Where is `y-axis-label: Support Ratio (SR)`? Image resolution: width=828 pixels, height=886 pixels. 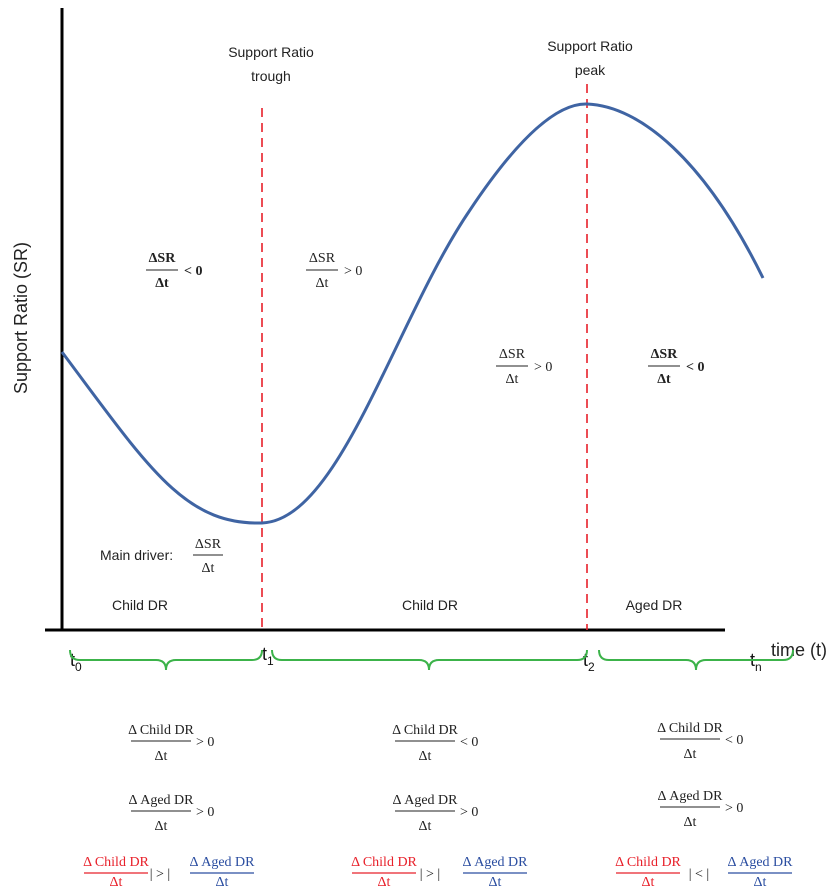 y-axis-label: Support Ratio (SR) is located at coordinates (21, 318).